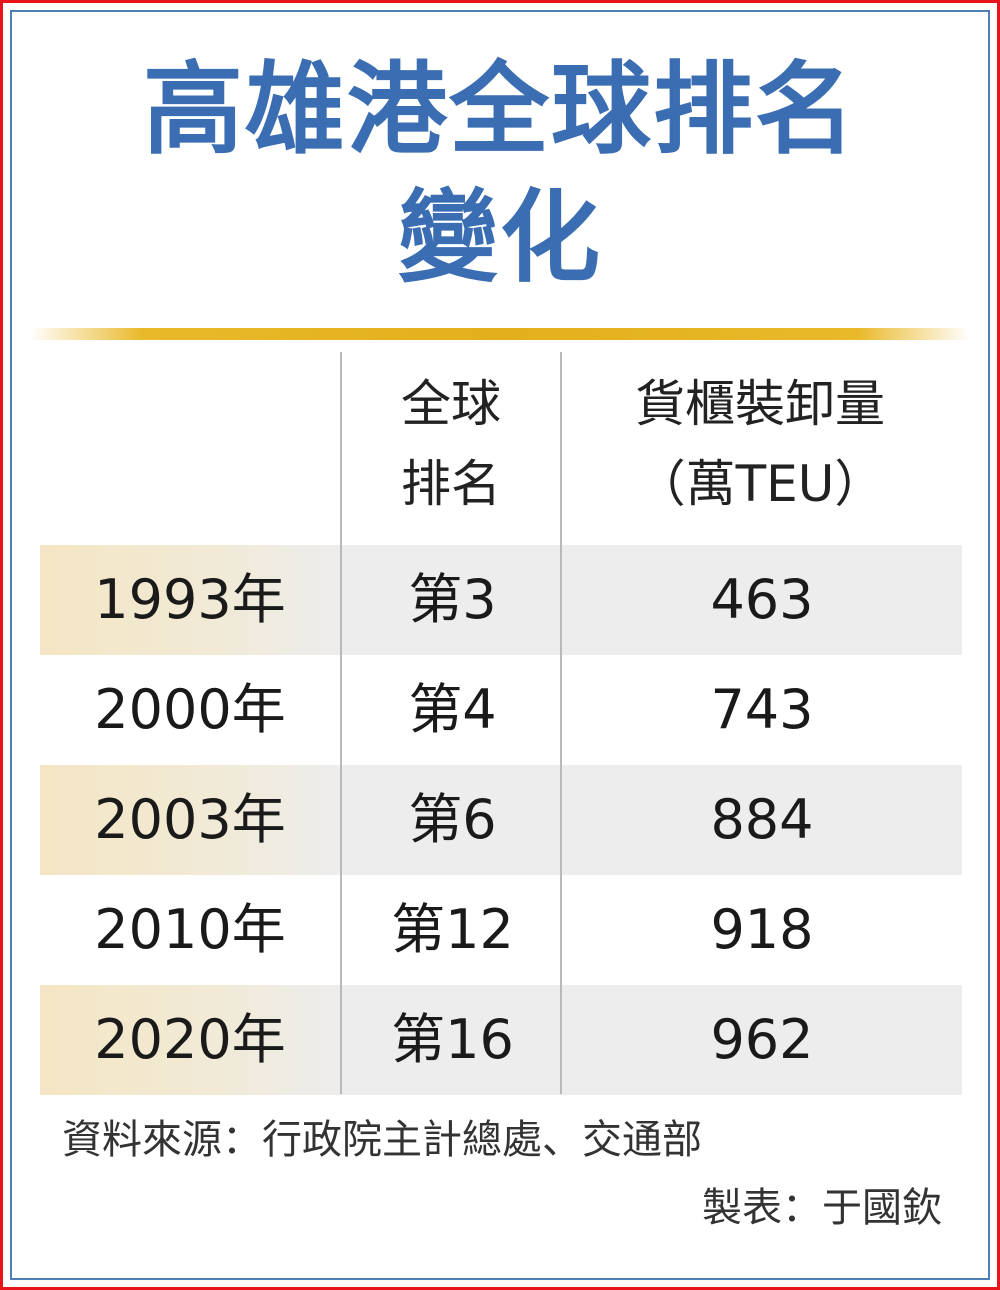 The height and width of the screenshot is (1290, 1000). Describe the element at coordinates (760, 404) in the screenshot. I see `header-container-volume-line1: 貨櫃裝卸量` at that location.